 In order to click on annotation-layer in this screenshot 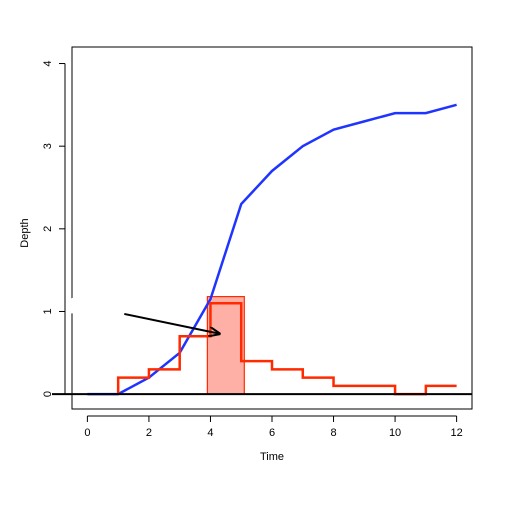, I will do `click(171, 323)`.